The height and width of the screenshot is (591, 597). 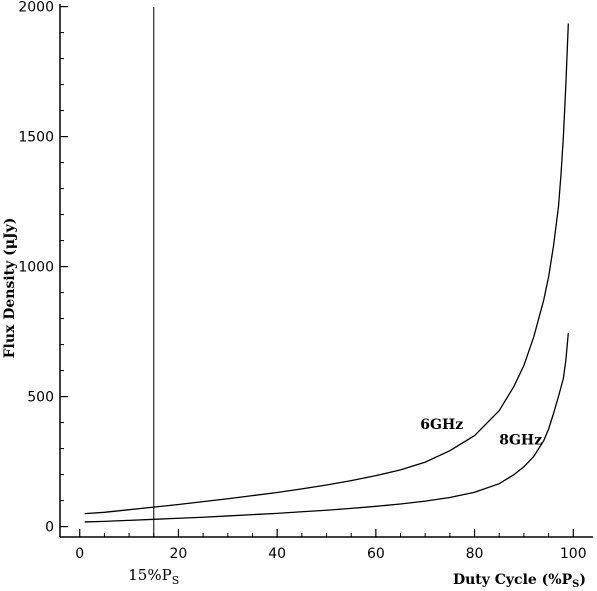 I want to click on x-tick-label: 80, so click(x=475, y=554).